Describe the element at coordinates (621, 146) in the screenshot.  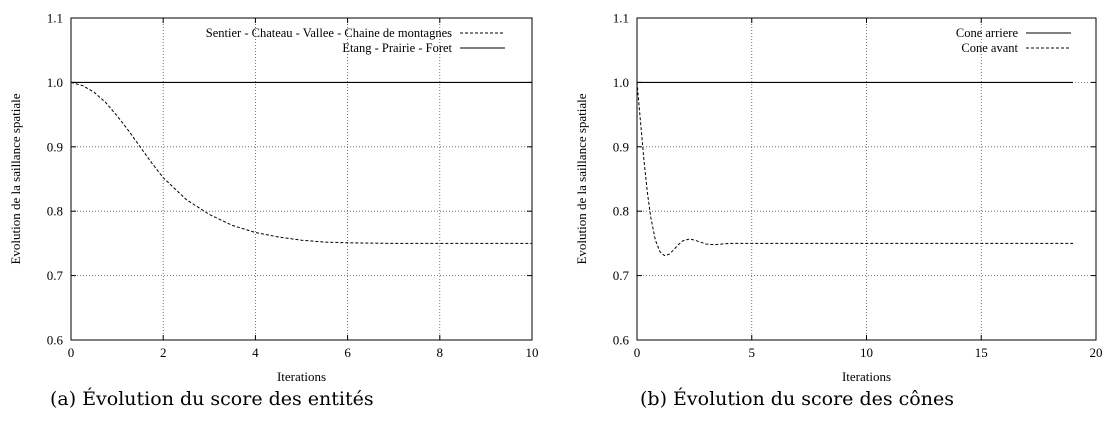
I see `chart-b-ytick-label-3: 0.9` at that location.